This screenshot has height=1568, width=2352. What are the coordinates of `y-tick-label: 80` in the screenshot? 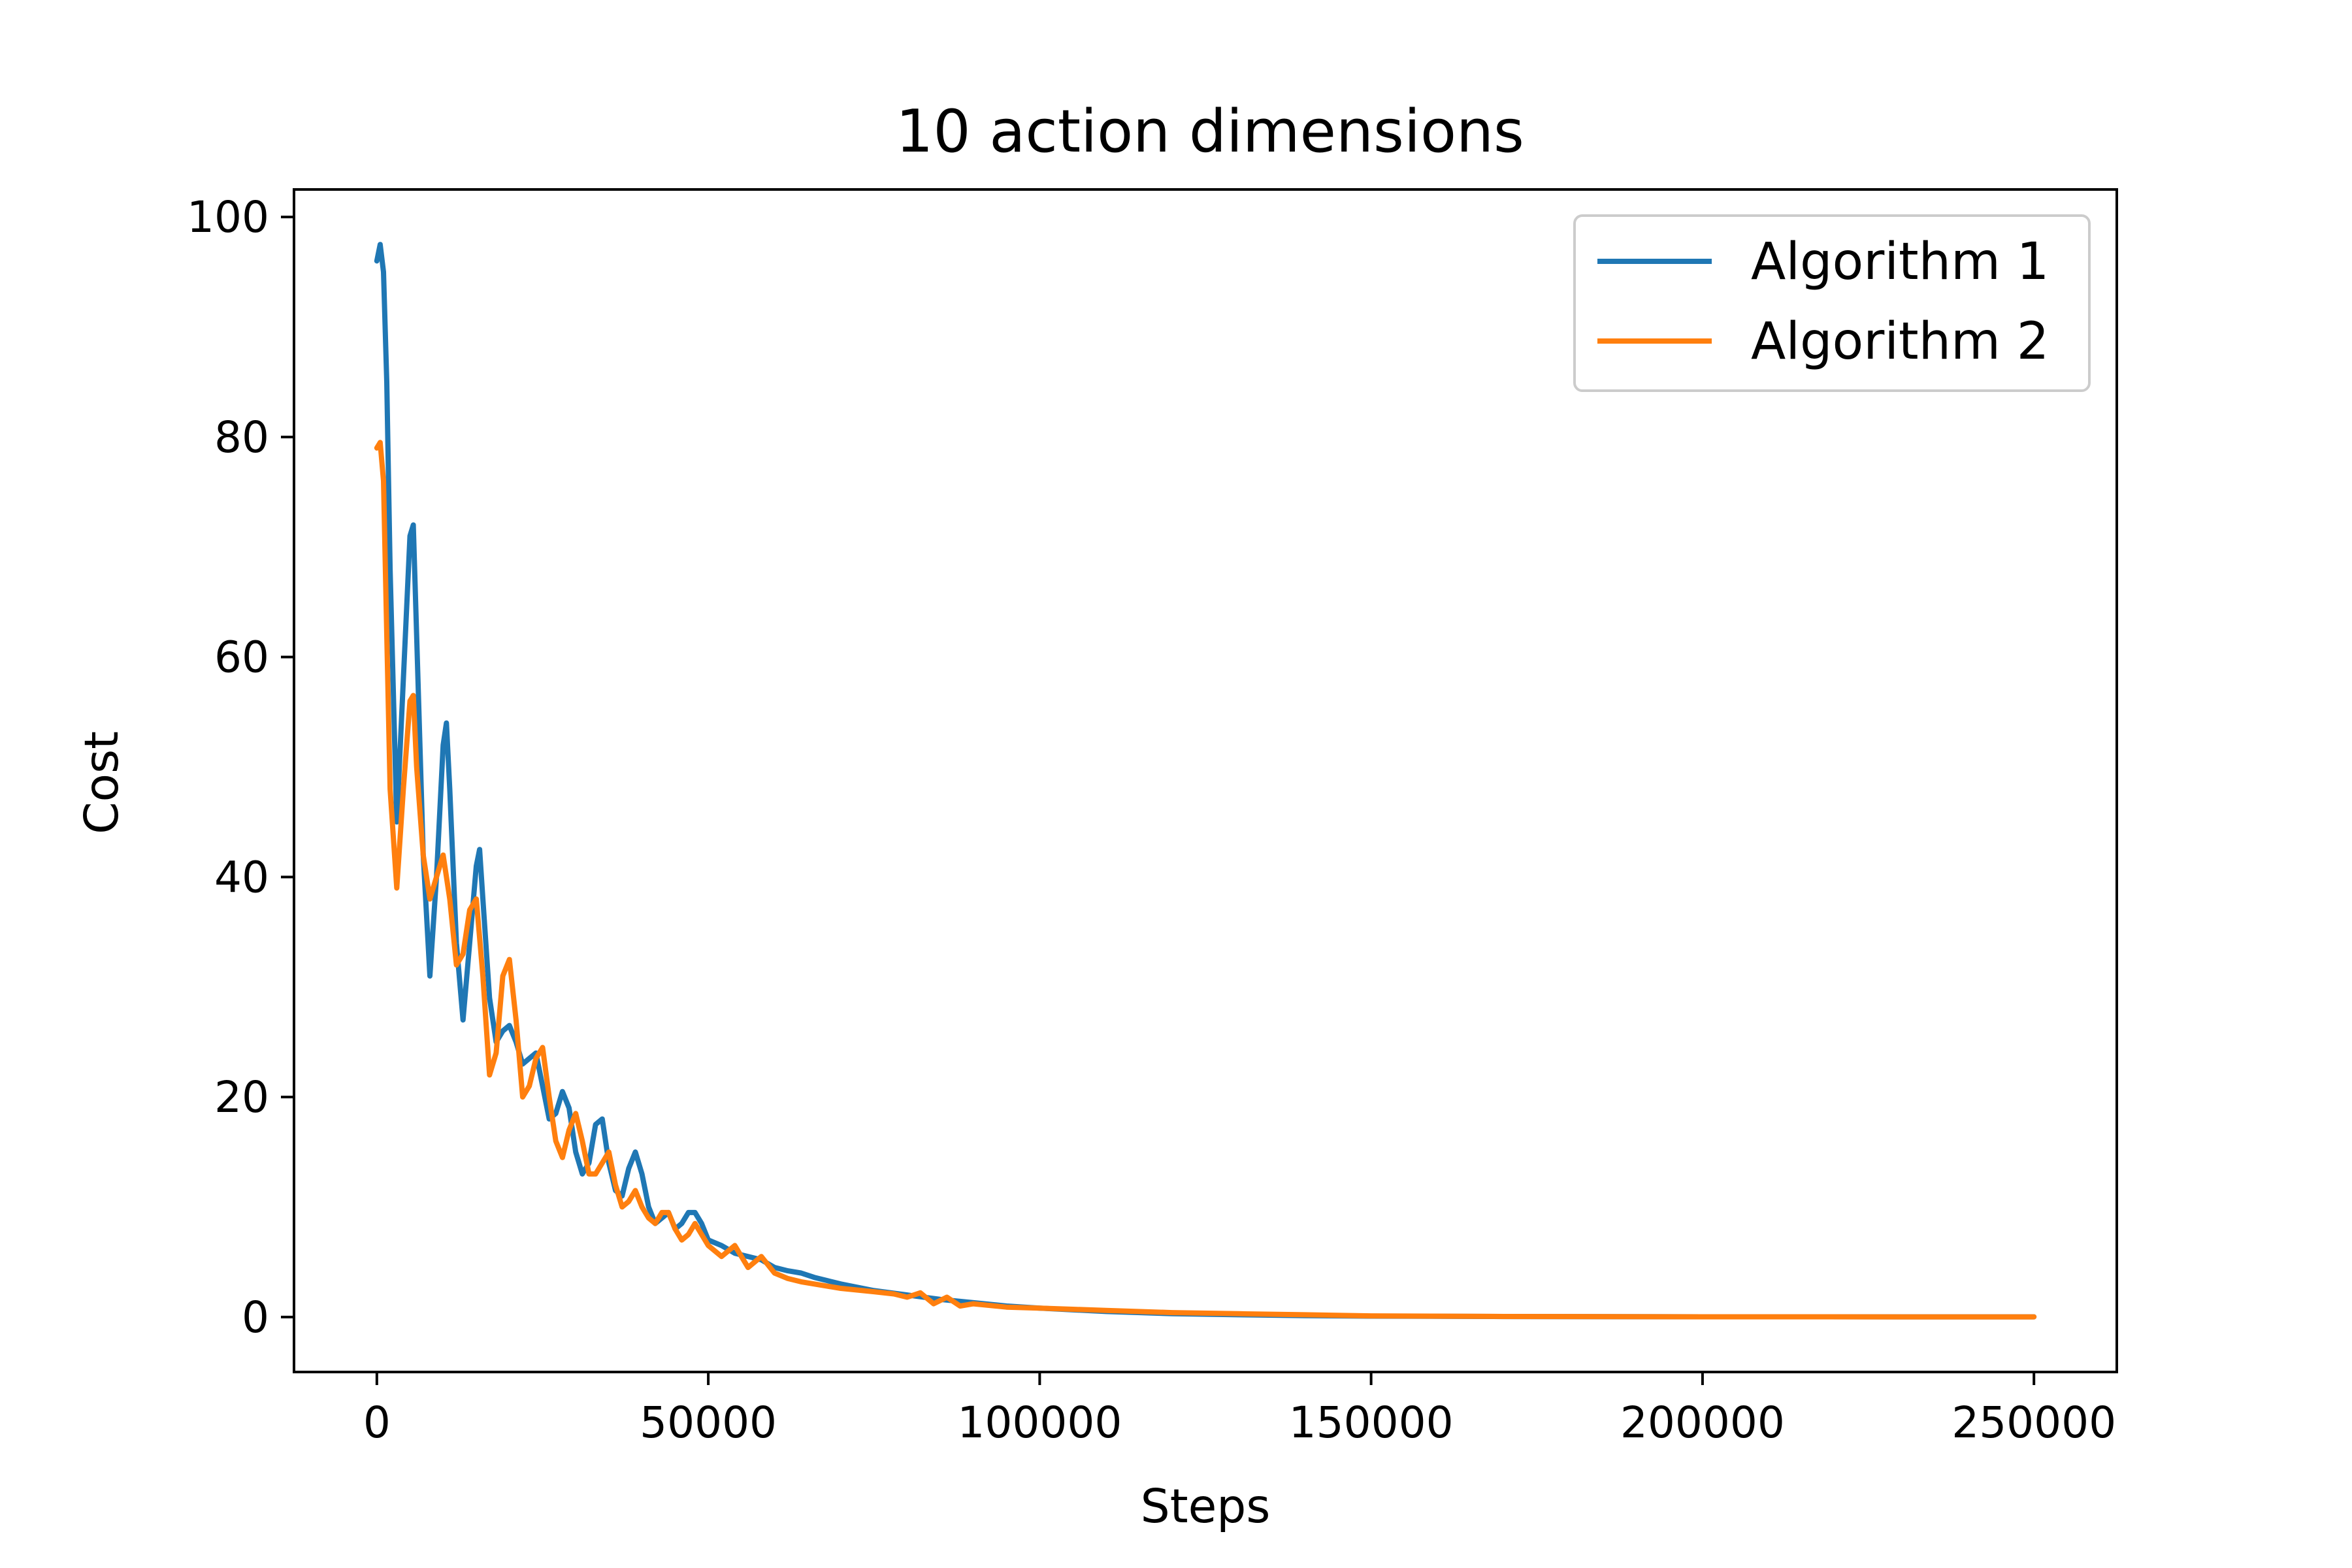 It's located at (241, 437).